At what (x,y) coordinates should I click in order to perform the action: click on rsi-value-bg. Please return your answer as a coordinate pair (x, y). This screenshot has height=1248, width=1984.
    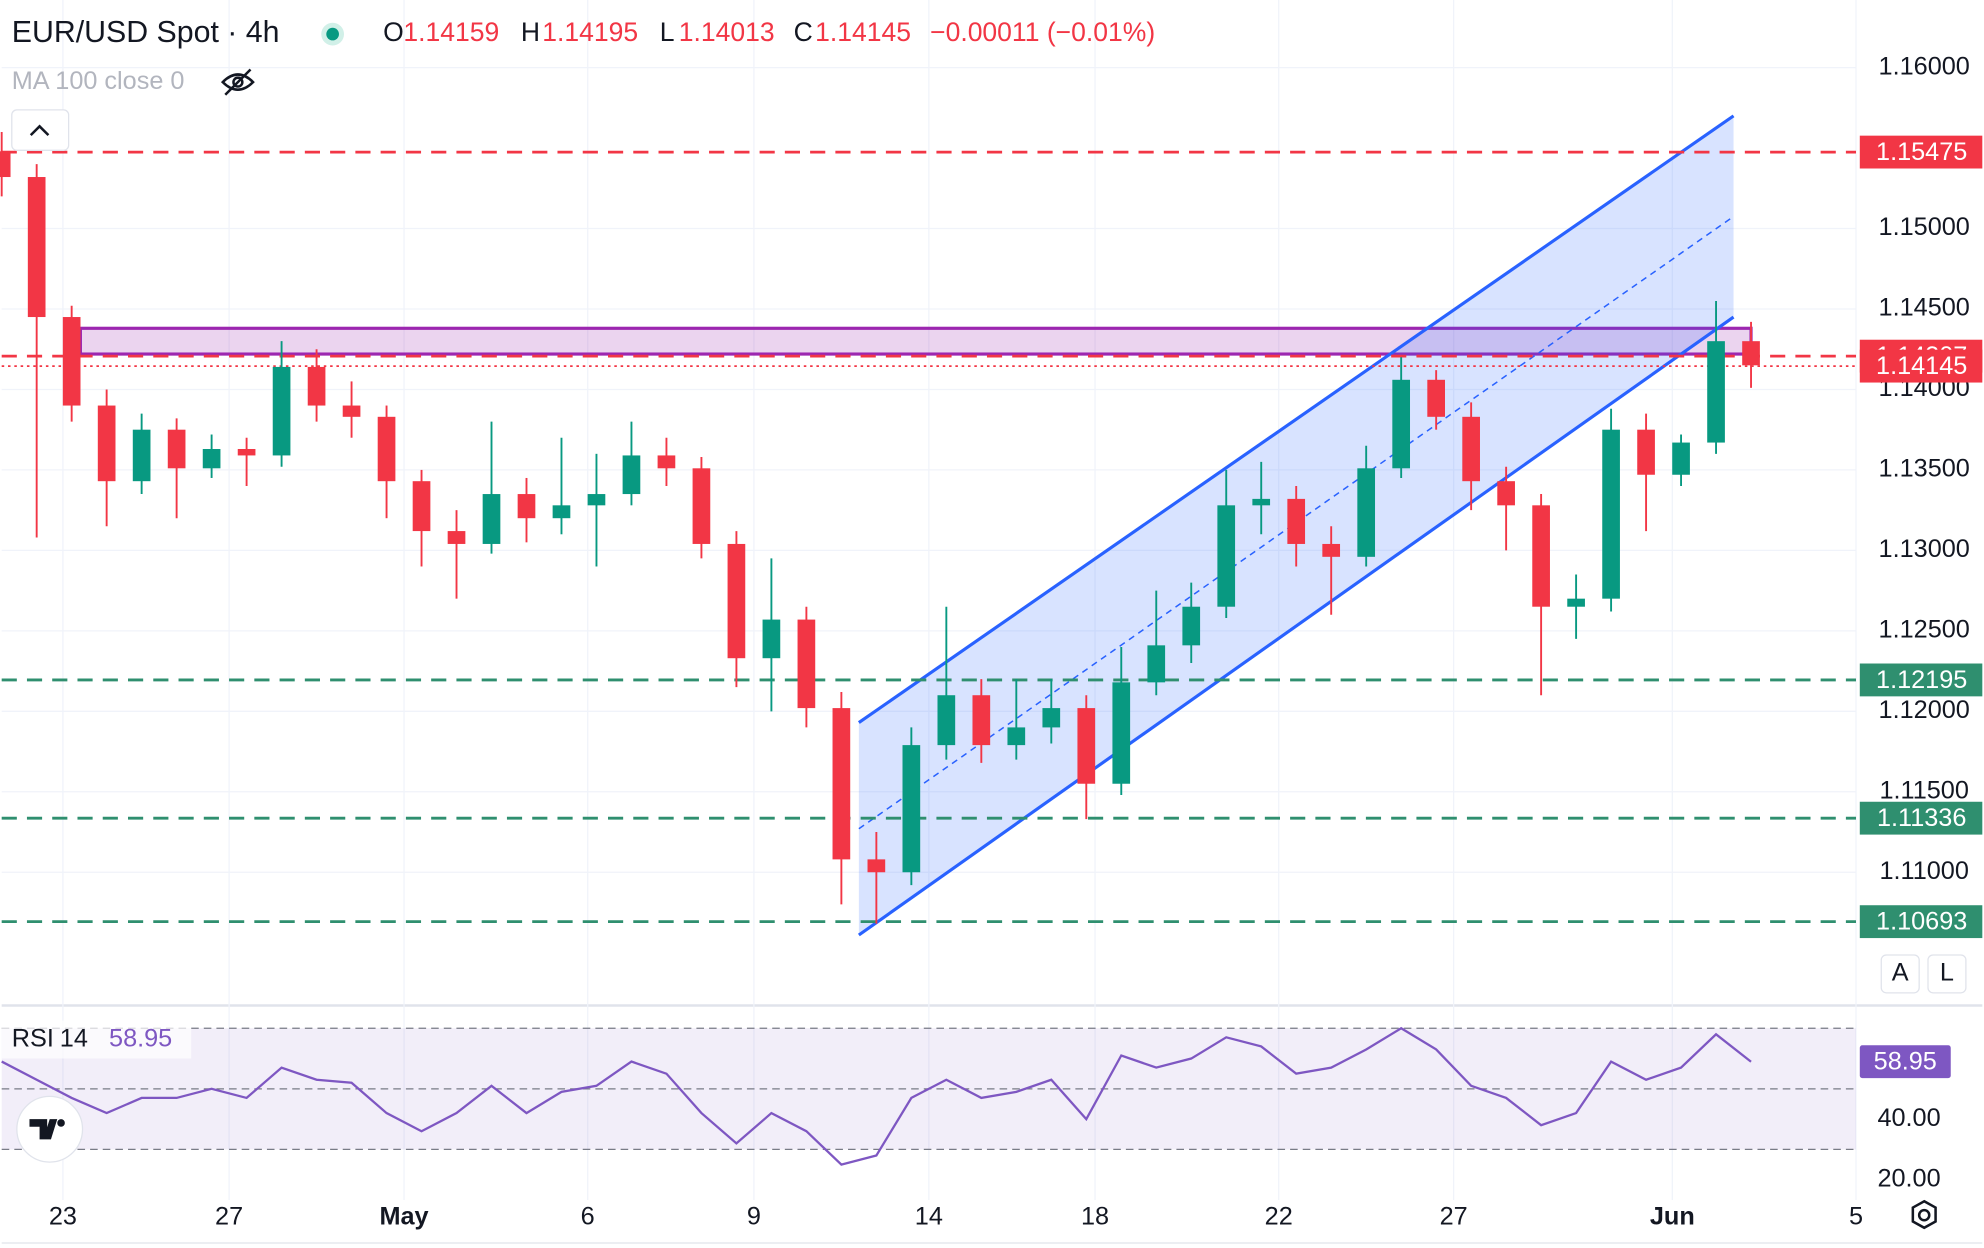
    Looking at the image, I should click on (1905, 1062).